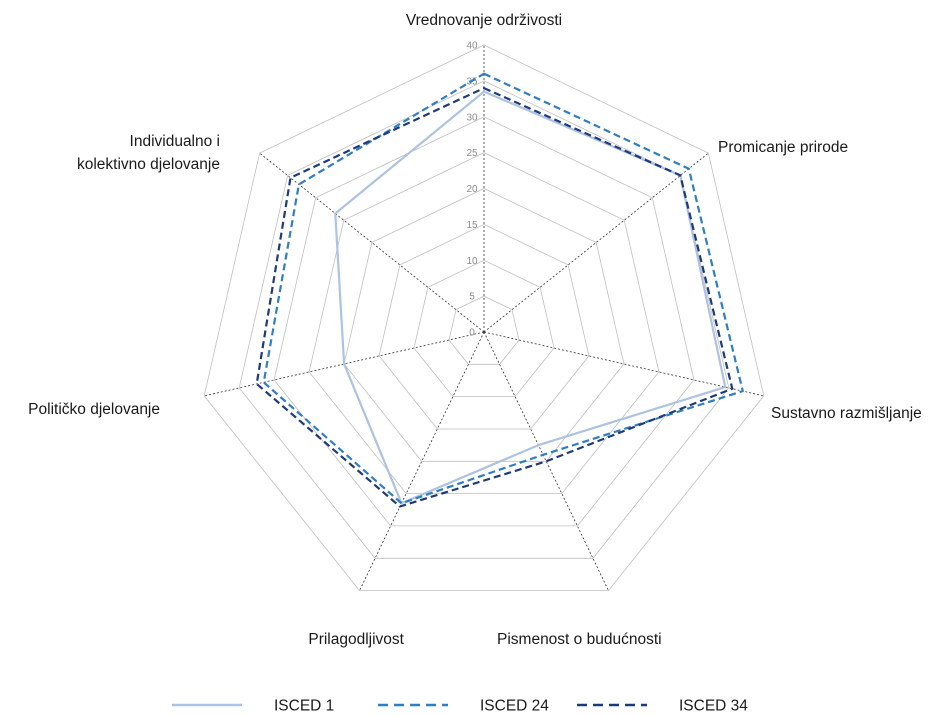  I want to click on legend: ISCED 1 ISCED 24 ISCED 34, so click(460, 706).